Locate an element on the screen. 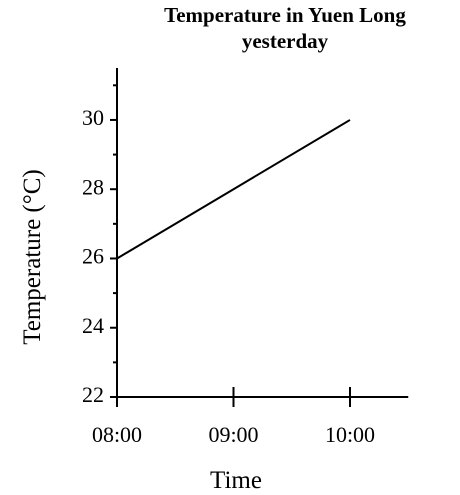 This screenshot has width=460, height=495. x-axis-label: Time is located at coordinates (236, 480).